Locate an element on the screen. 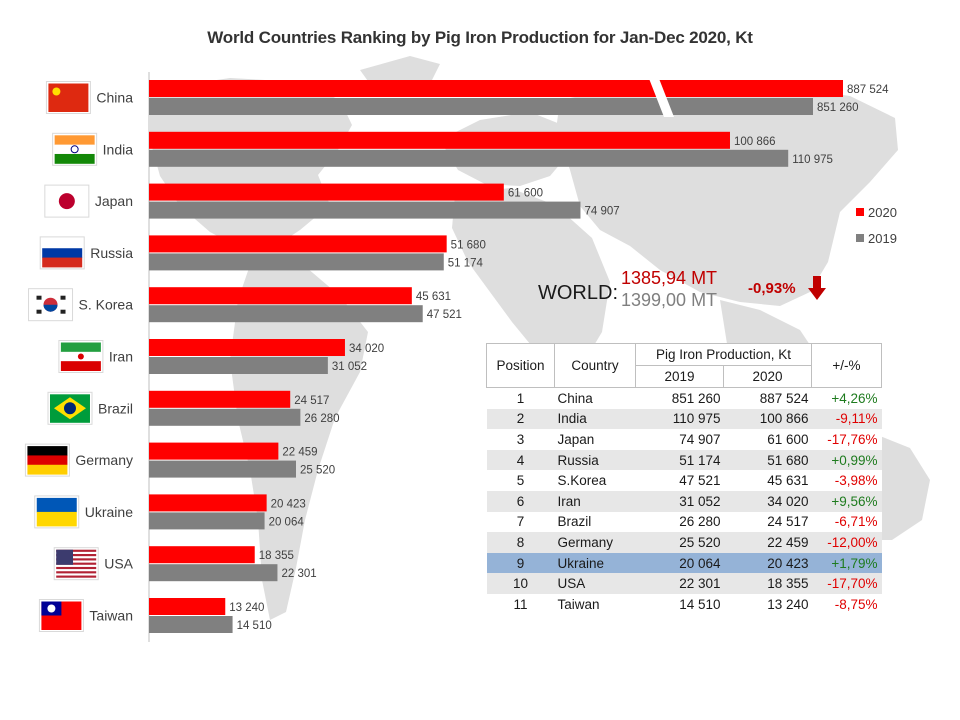 The image size is (960, 720). cell-2020: 887 524 is located at coordinates (784, 398).